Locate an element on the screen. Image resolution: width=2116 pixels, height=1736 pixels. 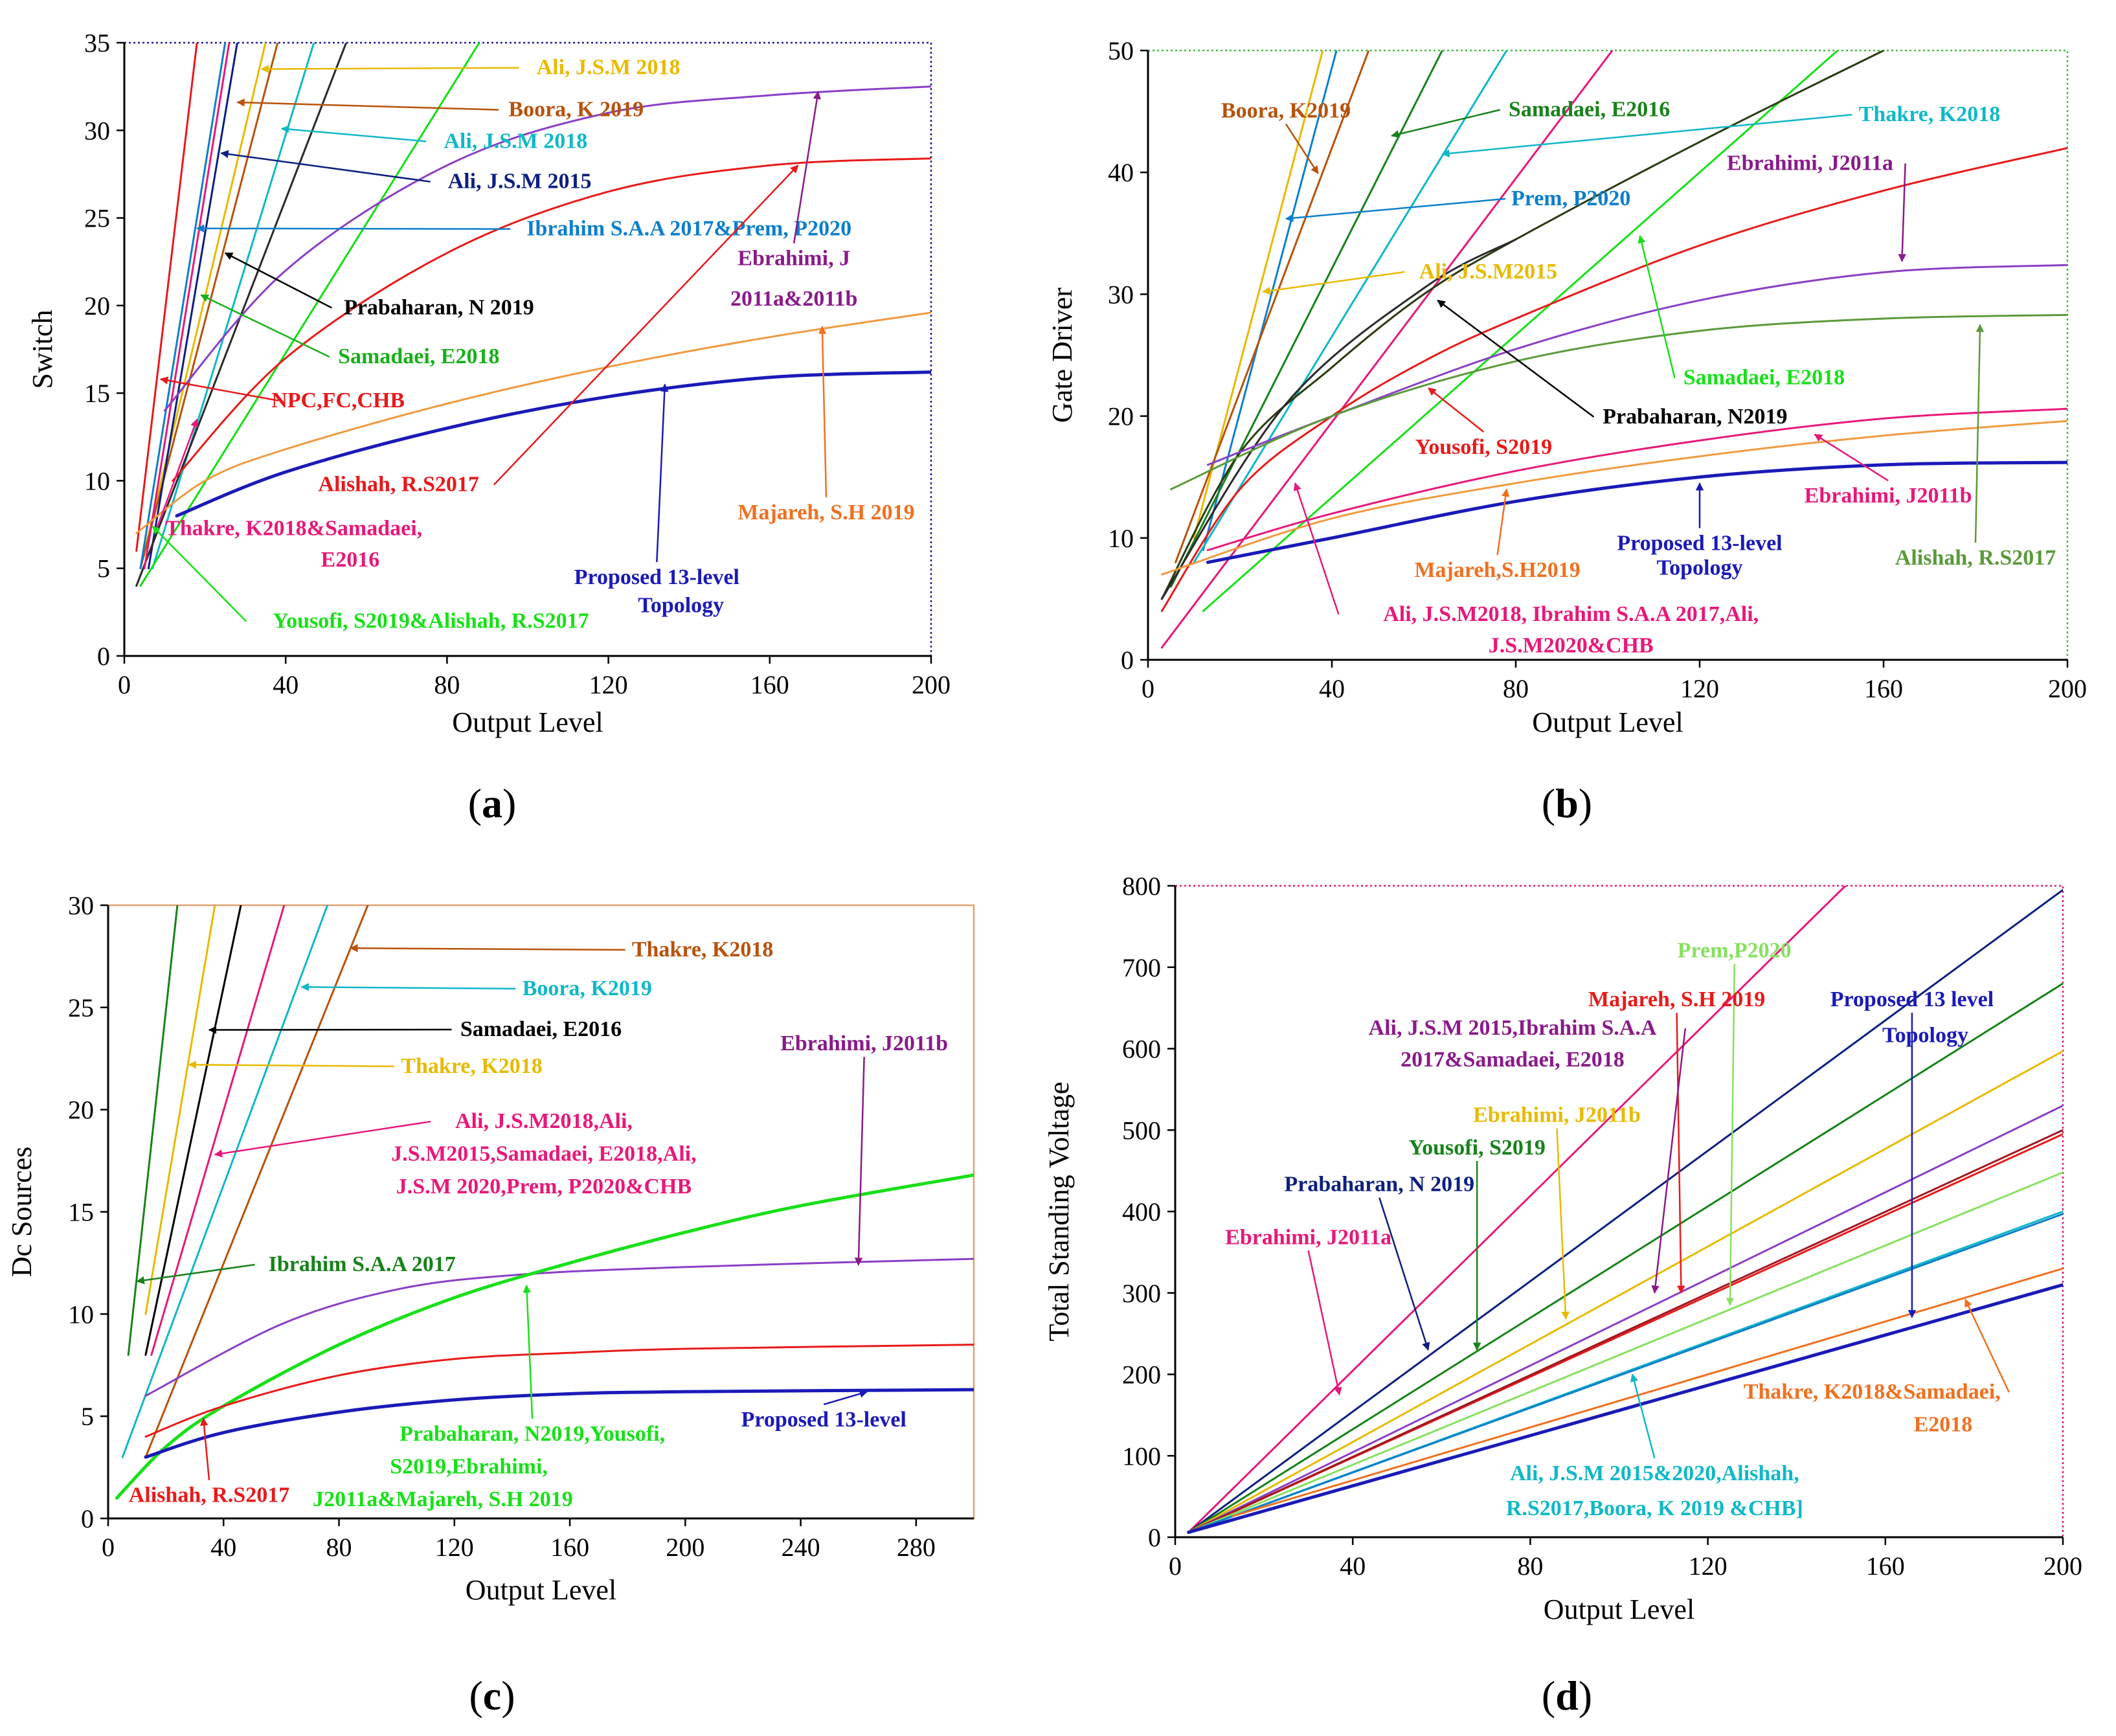
annotation-label: Ali, J.S.M 2018 is located at coordinates (515, 141).